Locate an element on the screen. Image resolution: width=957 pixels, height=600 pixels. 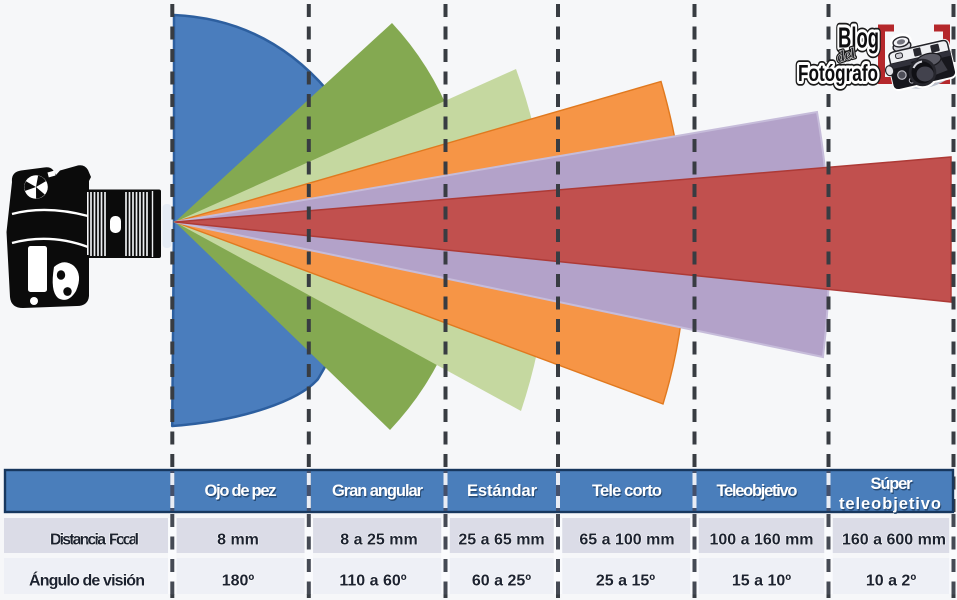
svg-text: 110 a 60º is located at coordinates (372, 581).